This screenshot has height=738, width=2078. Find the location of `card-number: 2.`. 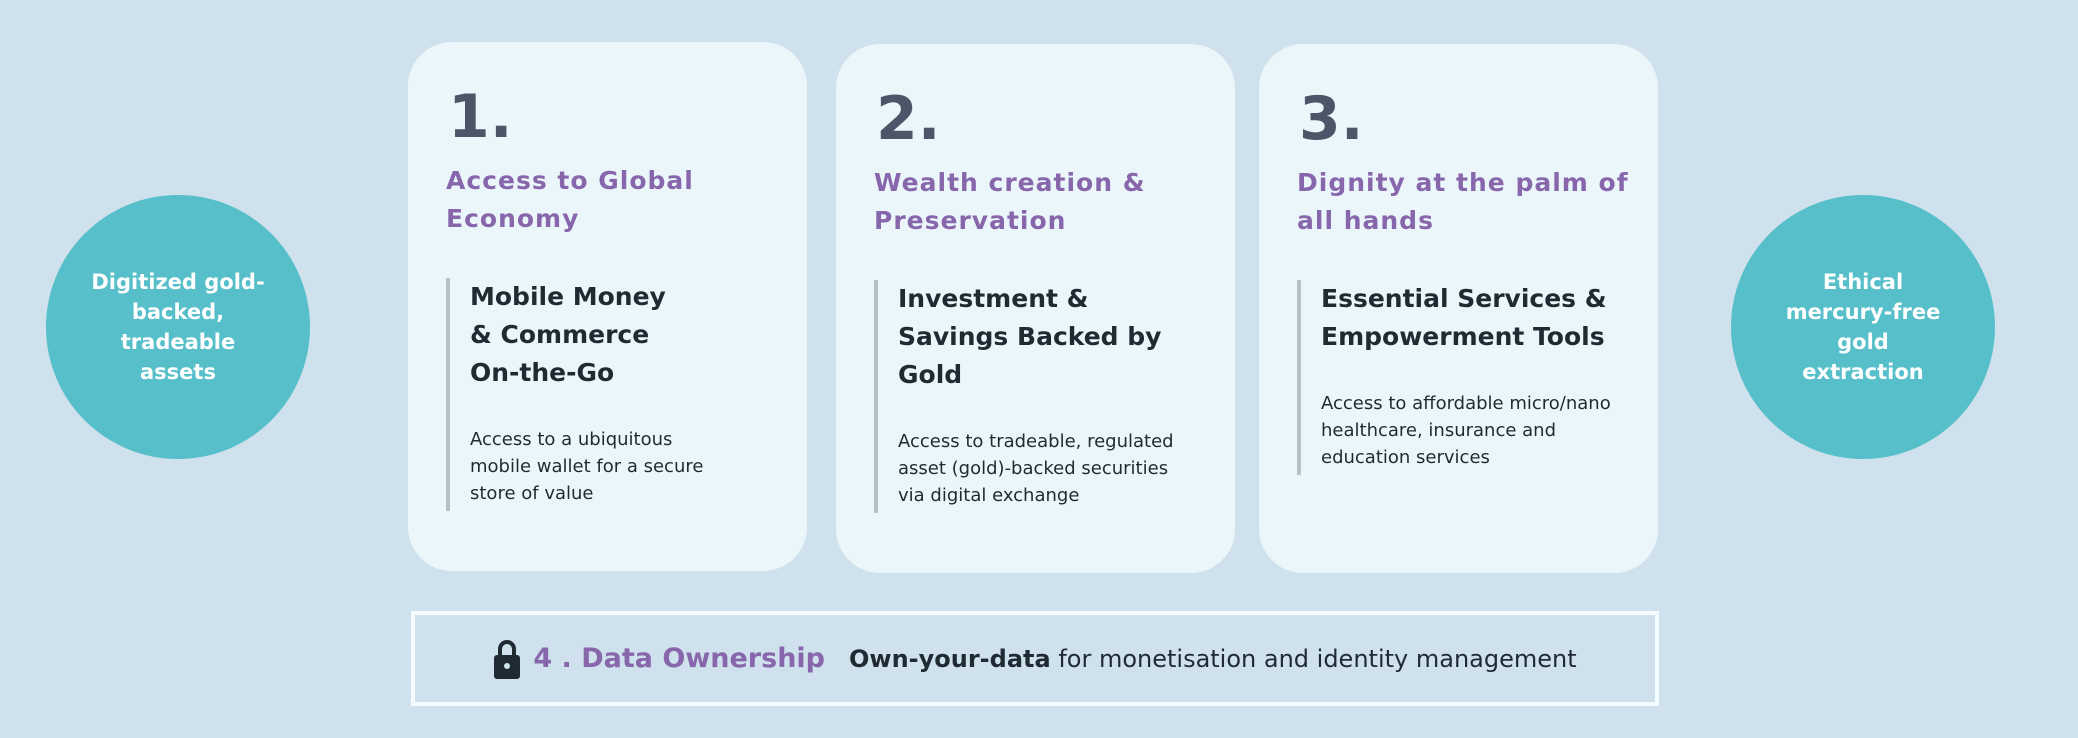

card-number: 2. is located at coordinates (908, 119).